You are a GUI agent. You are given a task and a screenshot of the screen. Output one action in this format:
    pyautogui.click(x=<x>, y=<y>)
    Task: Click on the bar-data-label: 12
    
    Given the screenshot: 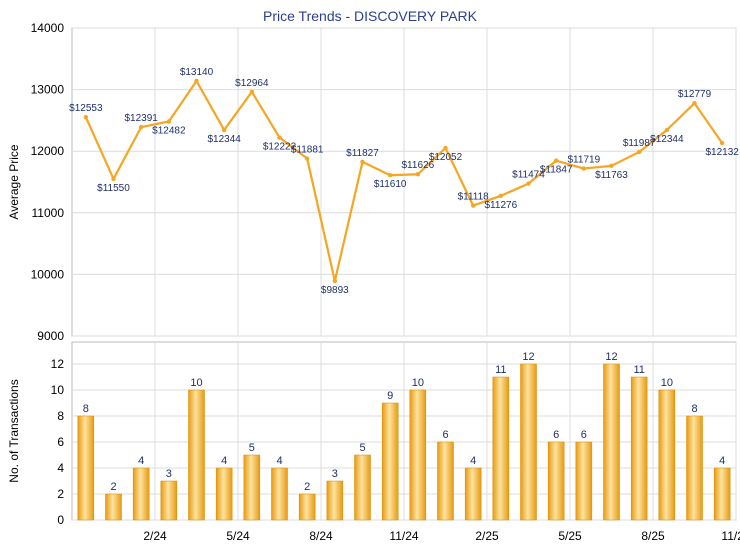 What is the action you would take?
    pyautogui.click(x=528, y=357)
    